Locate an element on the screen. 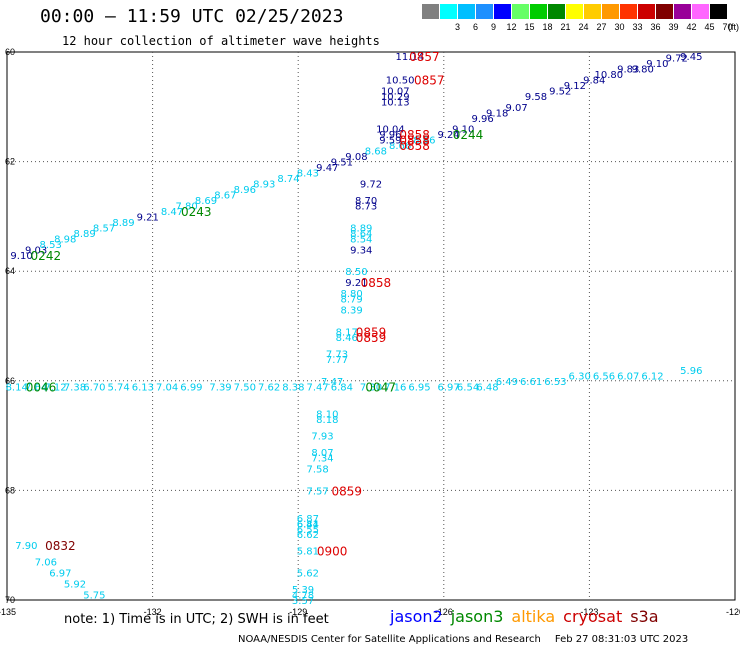 The height and width of the screenshot is (650, 740). wave-height-label: 7.16 is located at coordinates (395, 387).